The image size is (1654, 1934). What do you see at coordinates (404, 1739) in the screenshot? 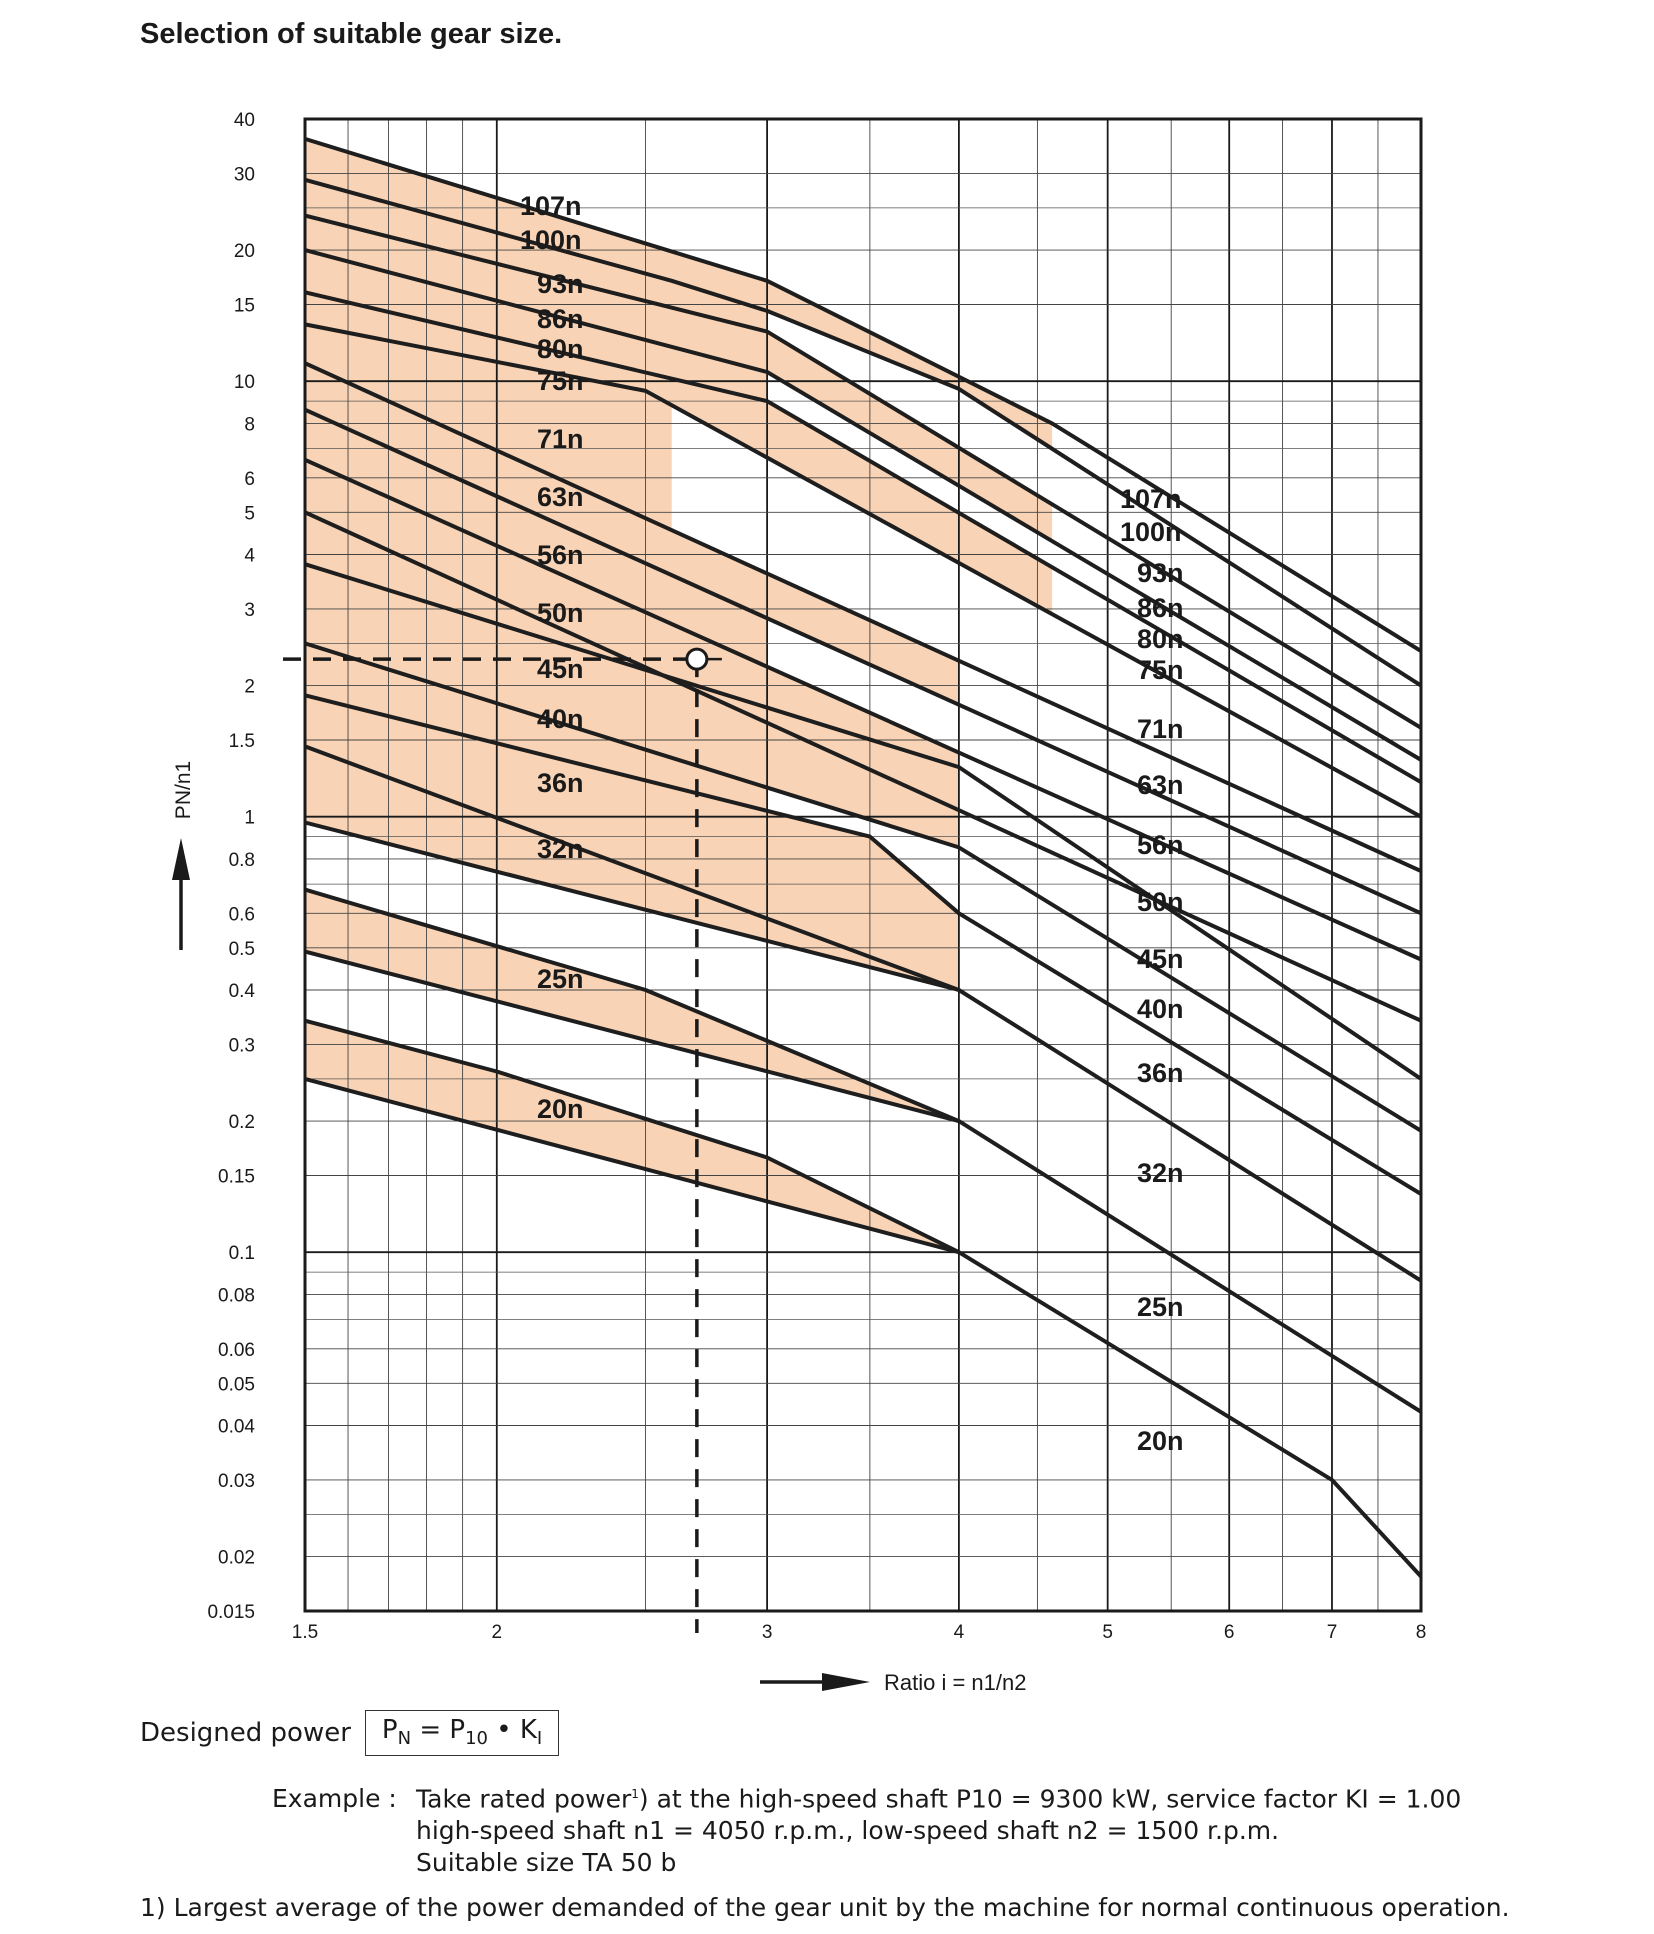
I see `formula-lhs-sub: N` at bounding box center [404, 1739].